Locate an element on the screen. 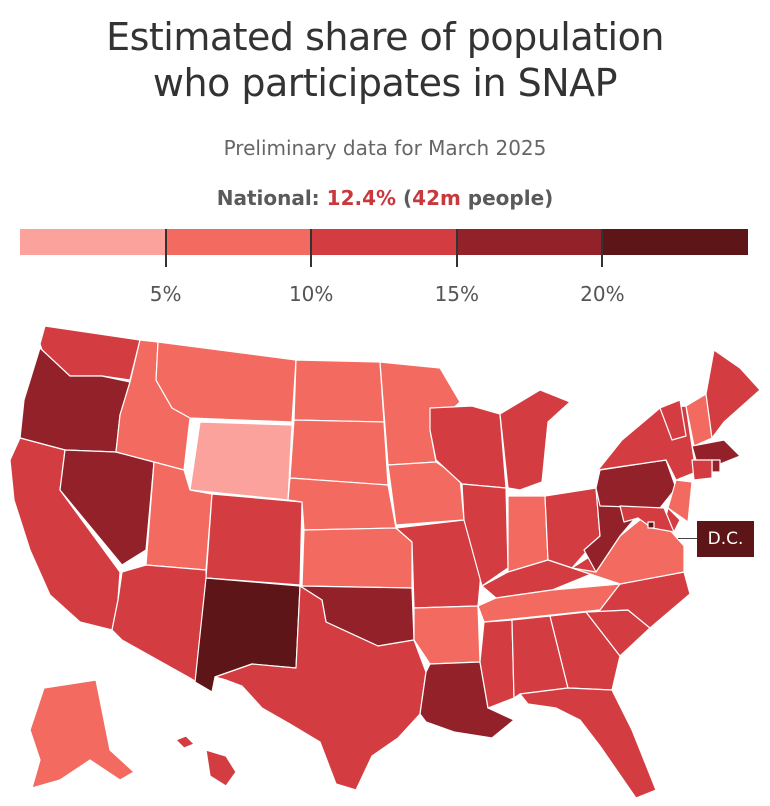 Image resolution: width=770 pixels, height=806 pixels. color-legend is located at coordinates (384, 242).